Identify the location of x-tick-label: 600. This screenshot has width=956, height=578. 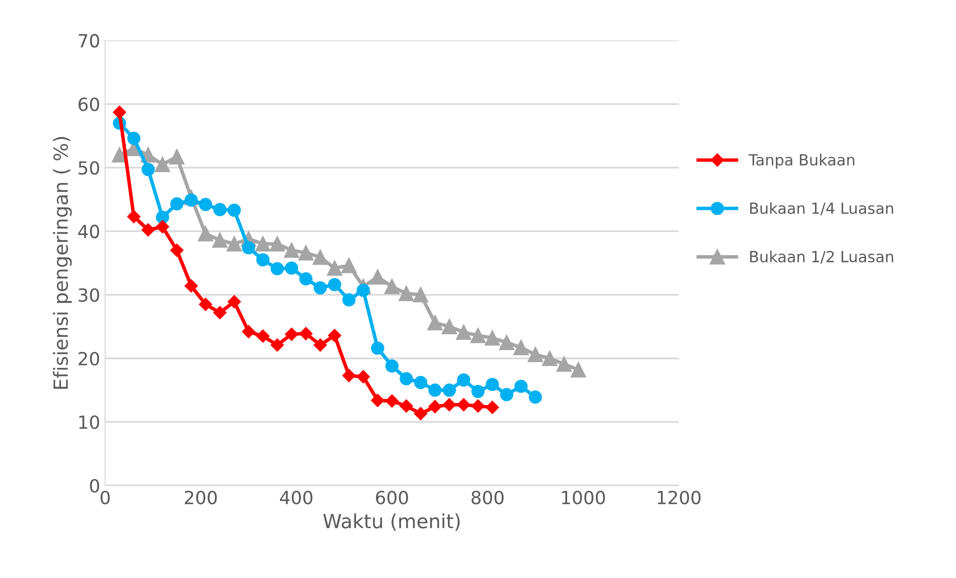
(392, 497).